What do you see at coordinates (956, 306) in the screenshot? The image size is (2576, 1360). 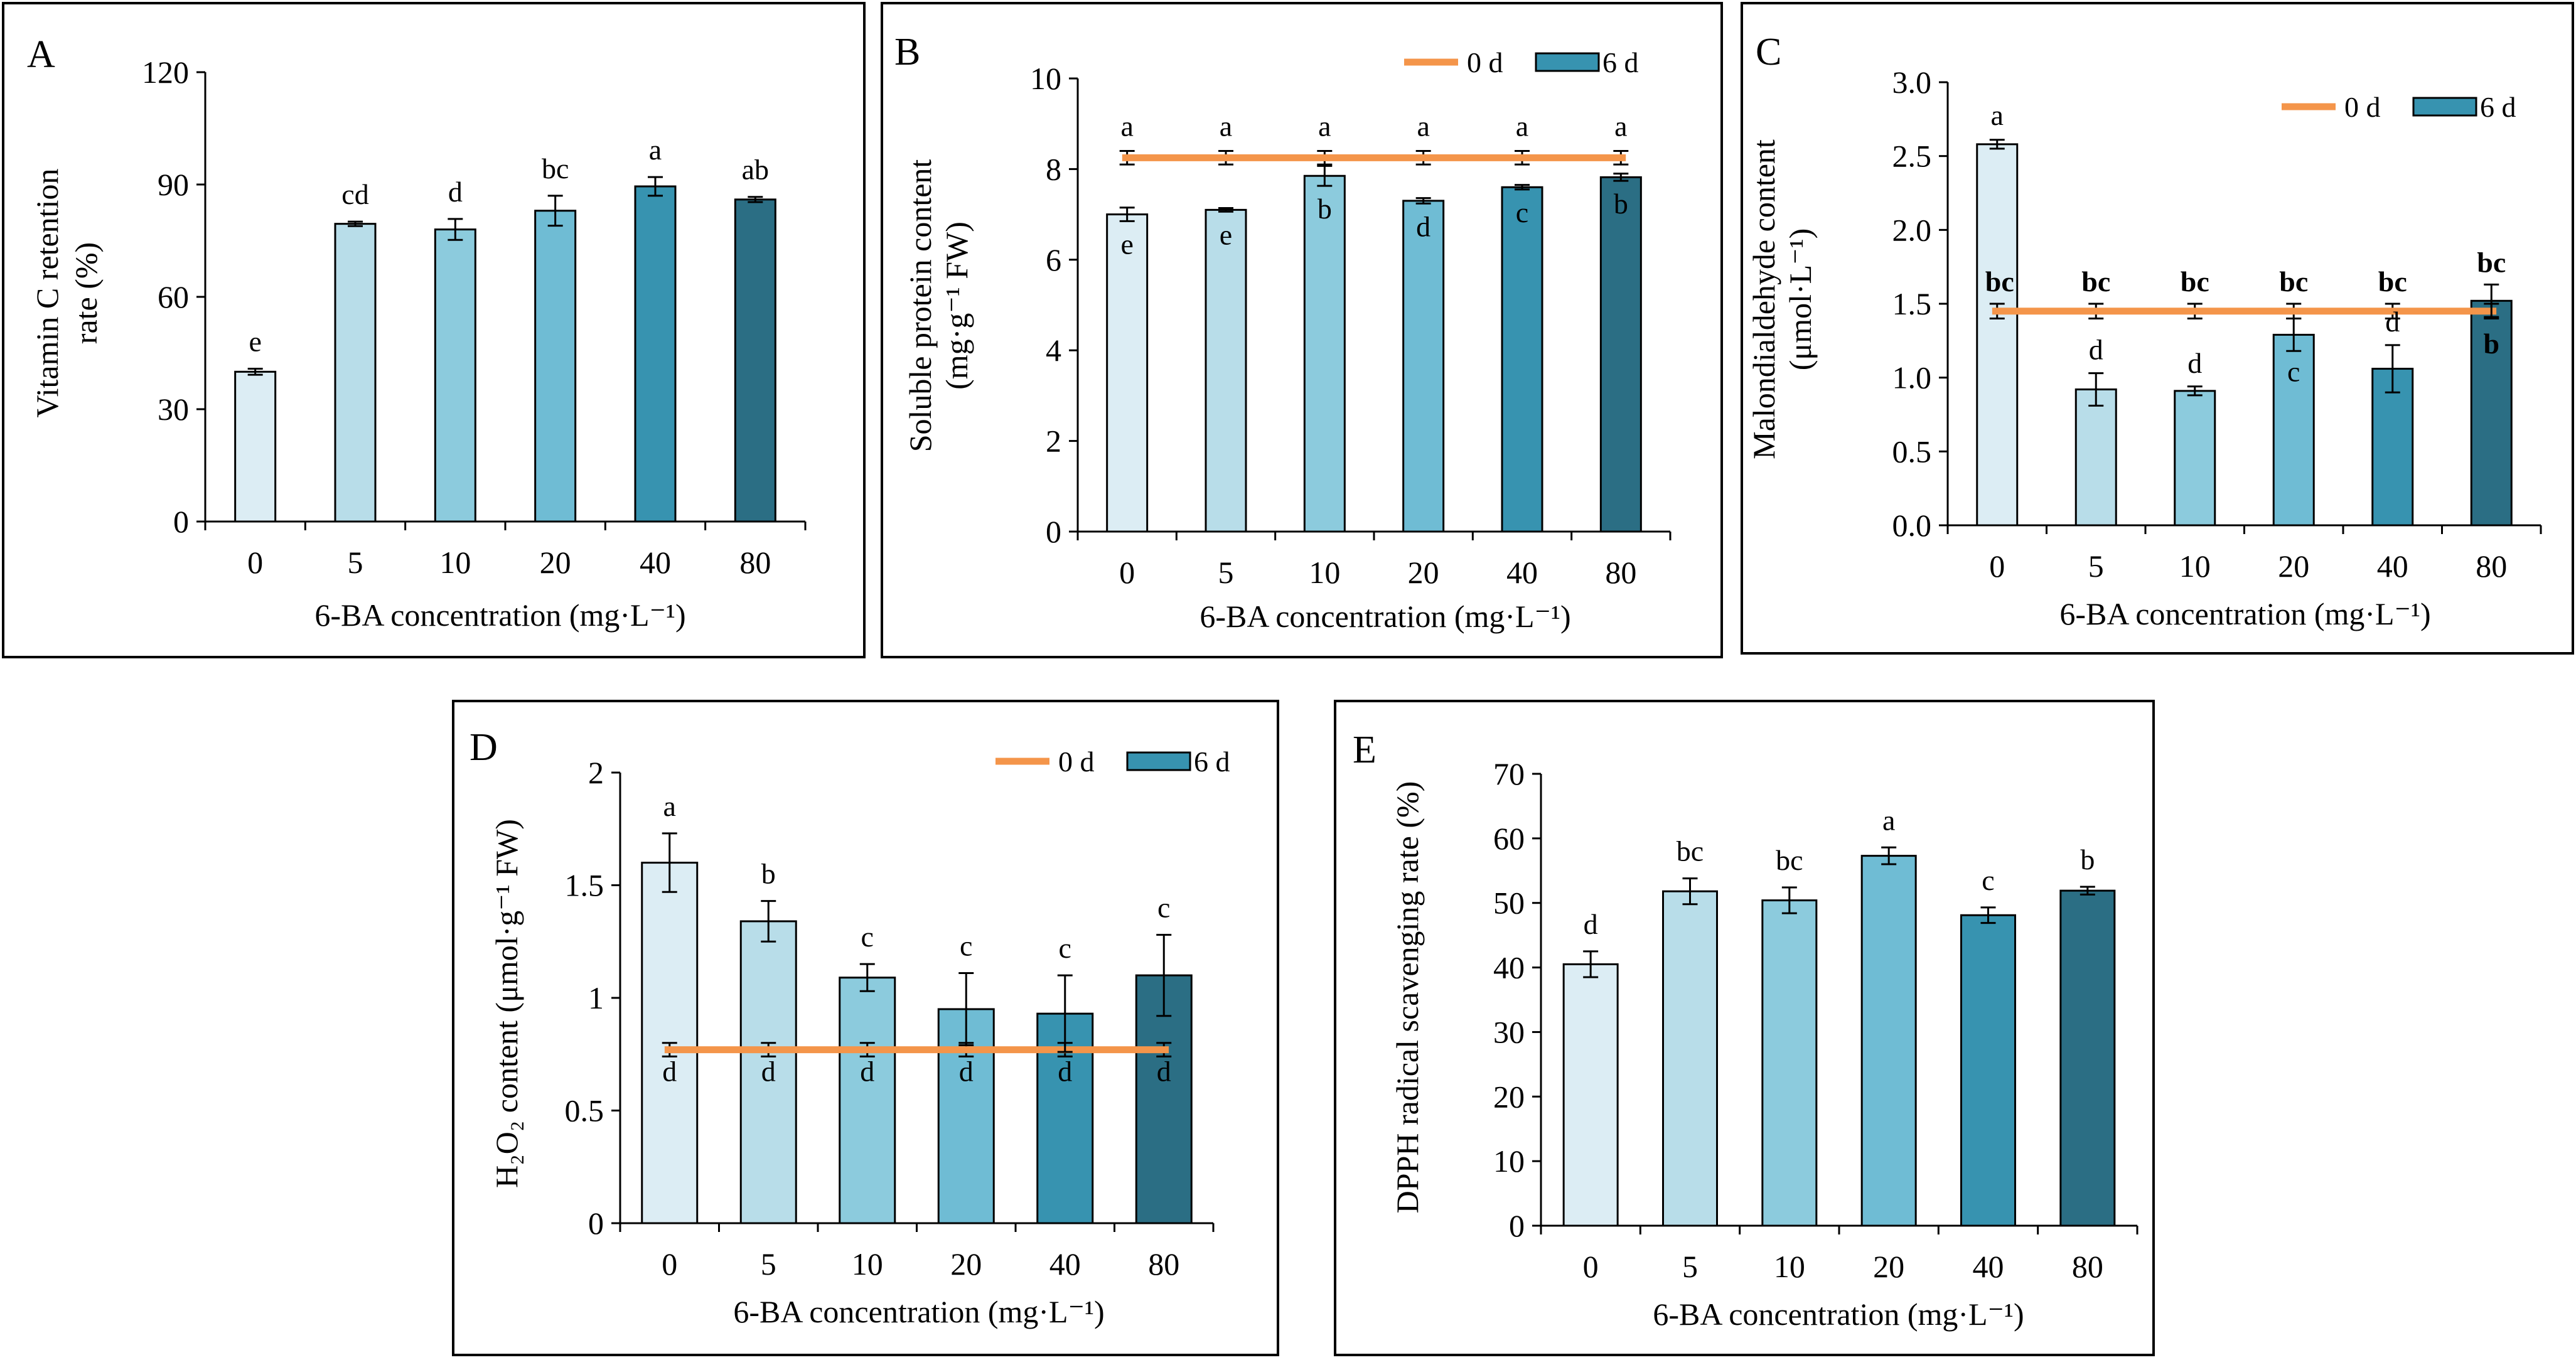 I see `y-axis-label-line: (mg·g⁻¹ FW)` at bounding box center [956, 306].